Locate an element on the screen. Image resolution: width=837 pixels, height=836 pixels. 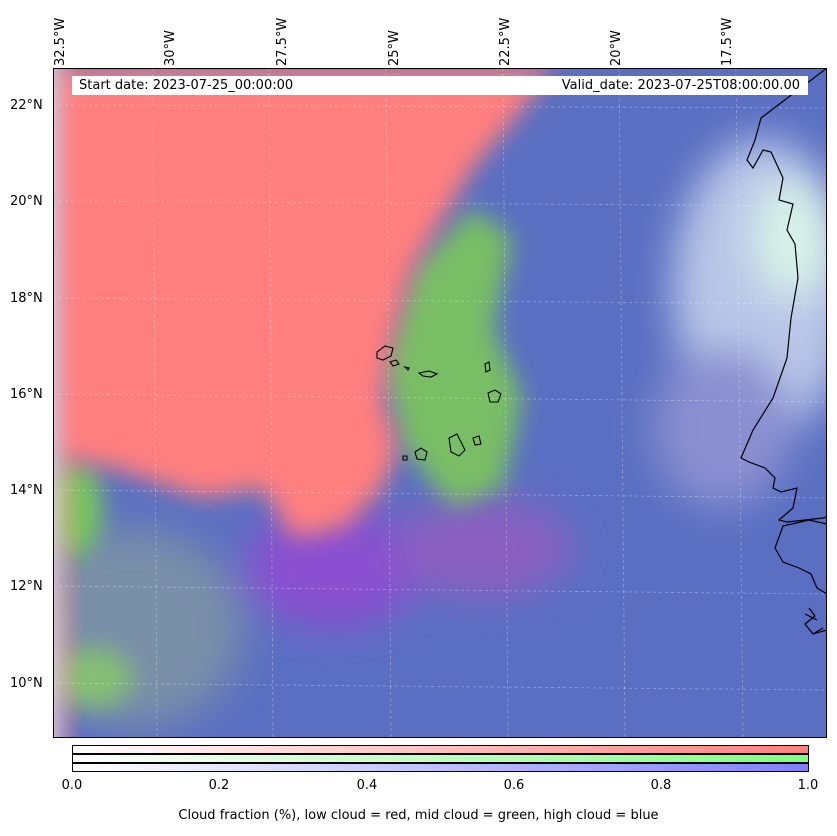
coastline-africa is located at coordinates (783, 295).